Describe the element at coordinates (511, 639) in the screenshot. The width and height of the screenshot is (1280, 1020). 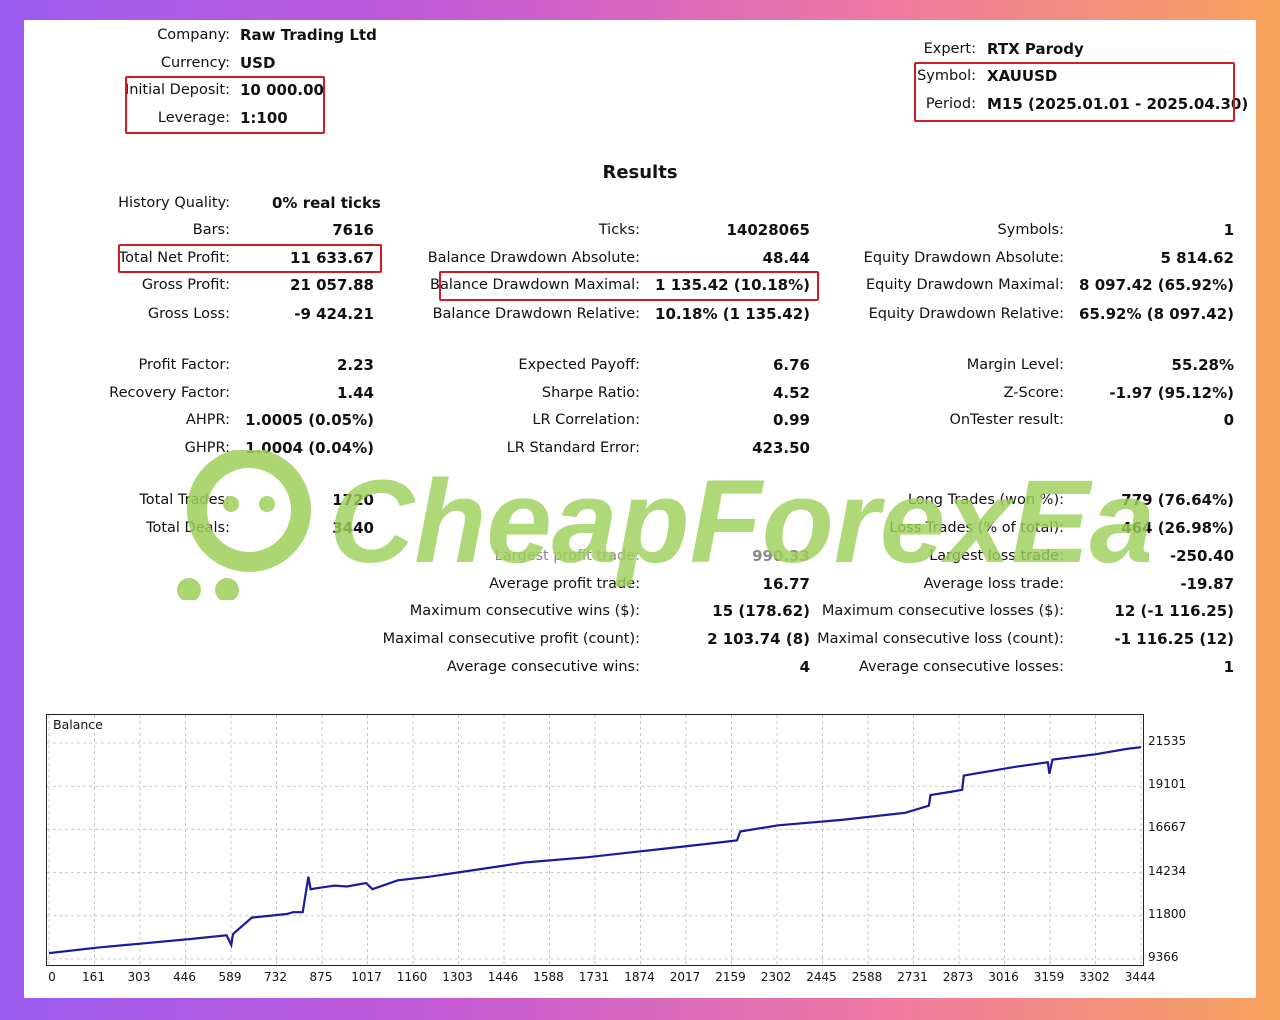
I see `maximal-consecutive-profit-label: Maximal consecutive profit (count):` at that location.